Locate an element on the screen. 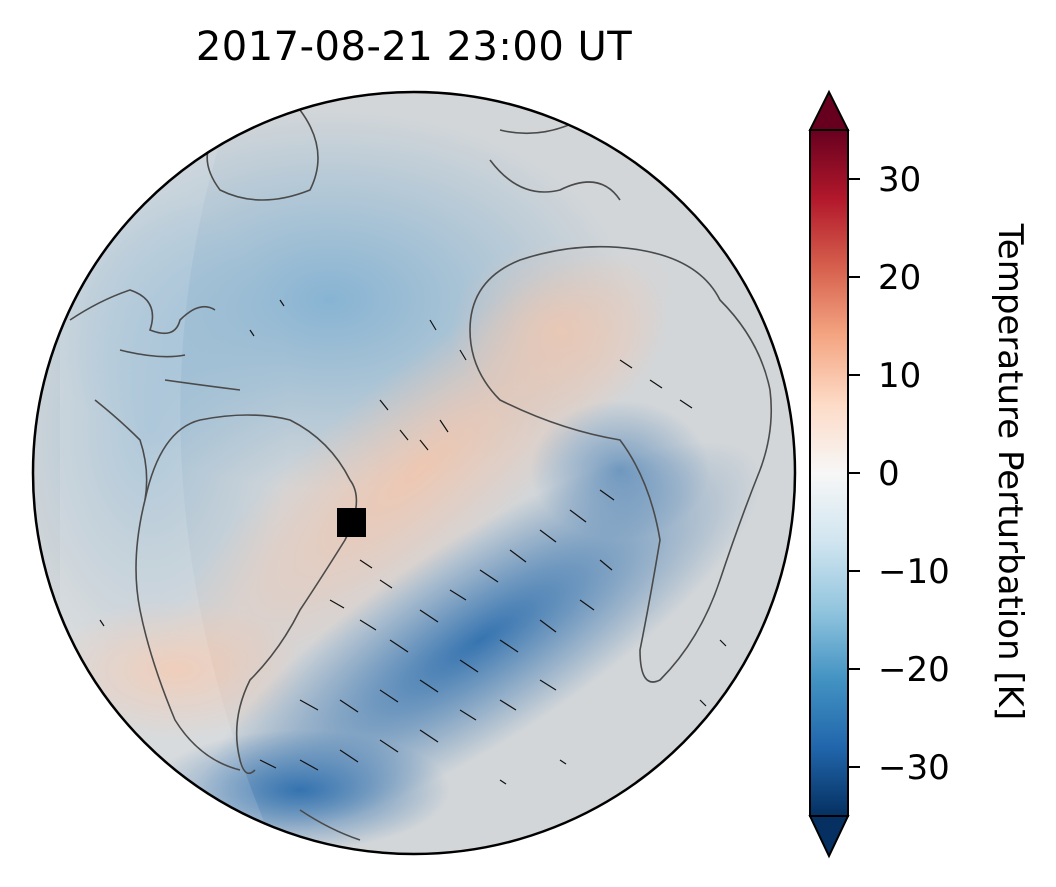  colorbar-tick-label: −20 is located at coordinates (914, 670).